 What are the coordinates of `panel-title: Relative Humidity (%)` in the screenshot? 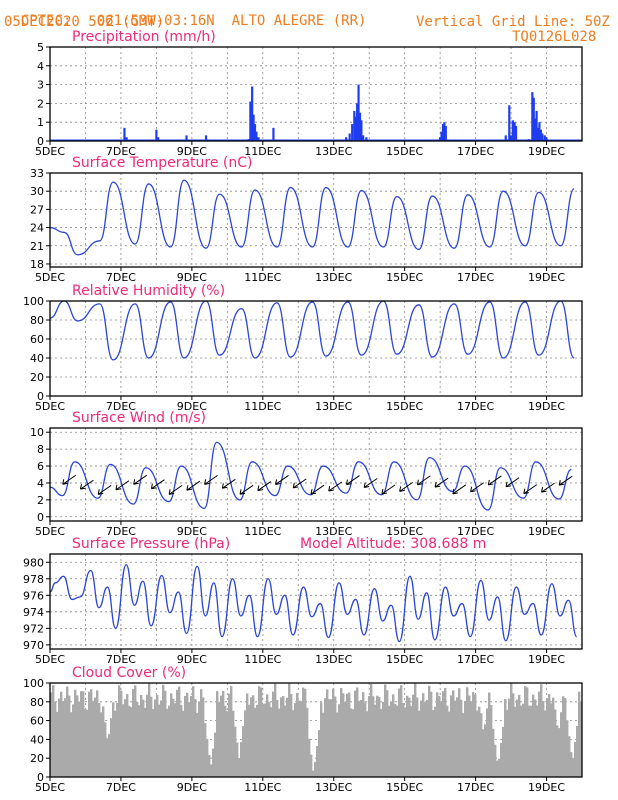 It's located at (148, 291).